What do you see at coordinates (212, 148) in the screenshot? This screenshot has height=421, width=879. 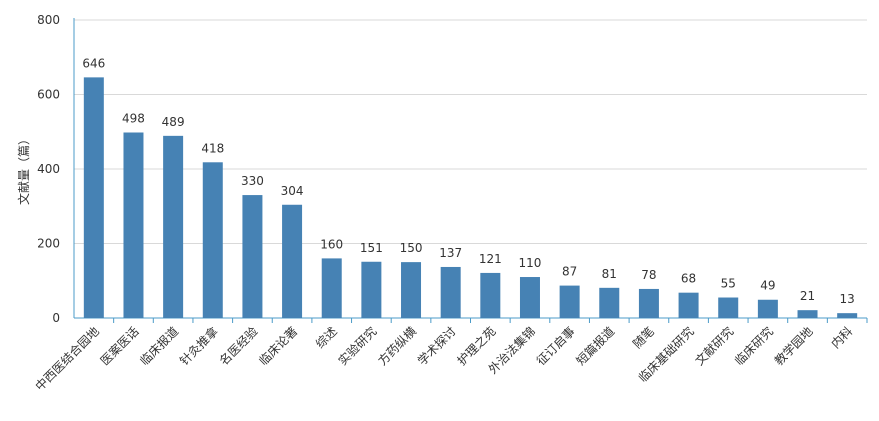 I see `data-label: 418` at bounding box center [212, 148].